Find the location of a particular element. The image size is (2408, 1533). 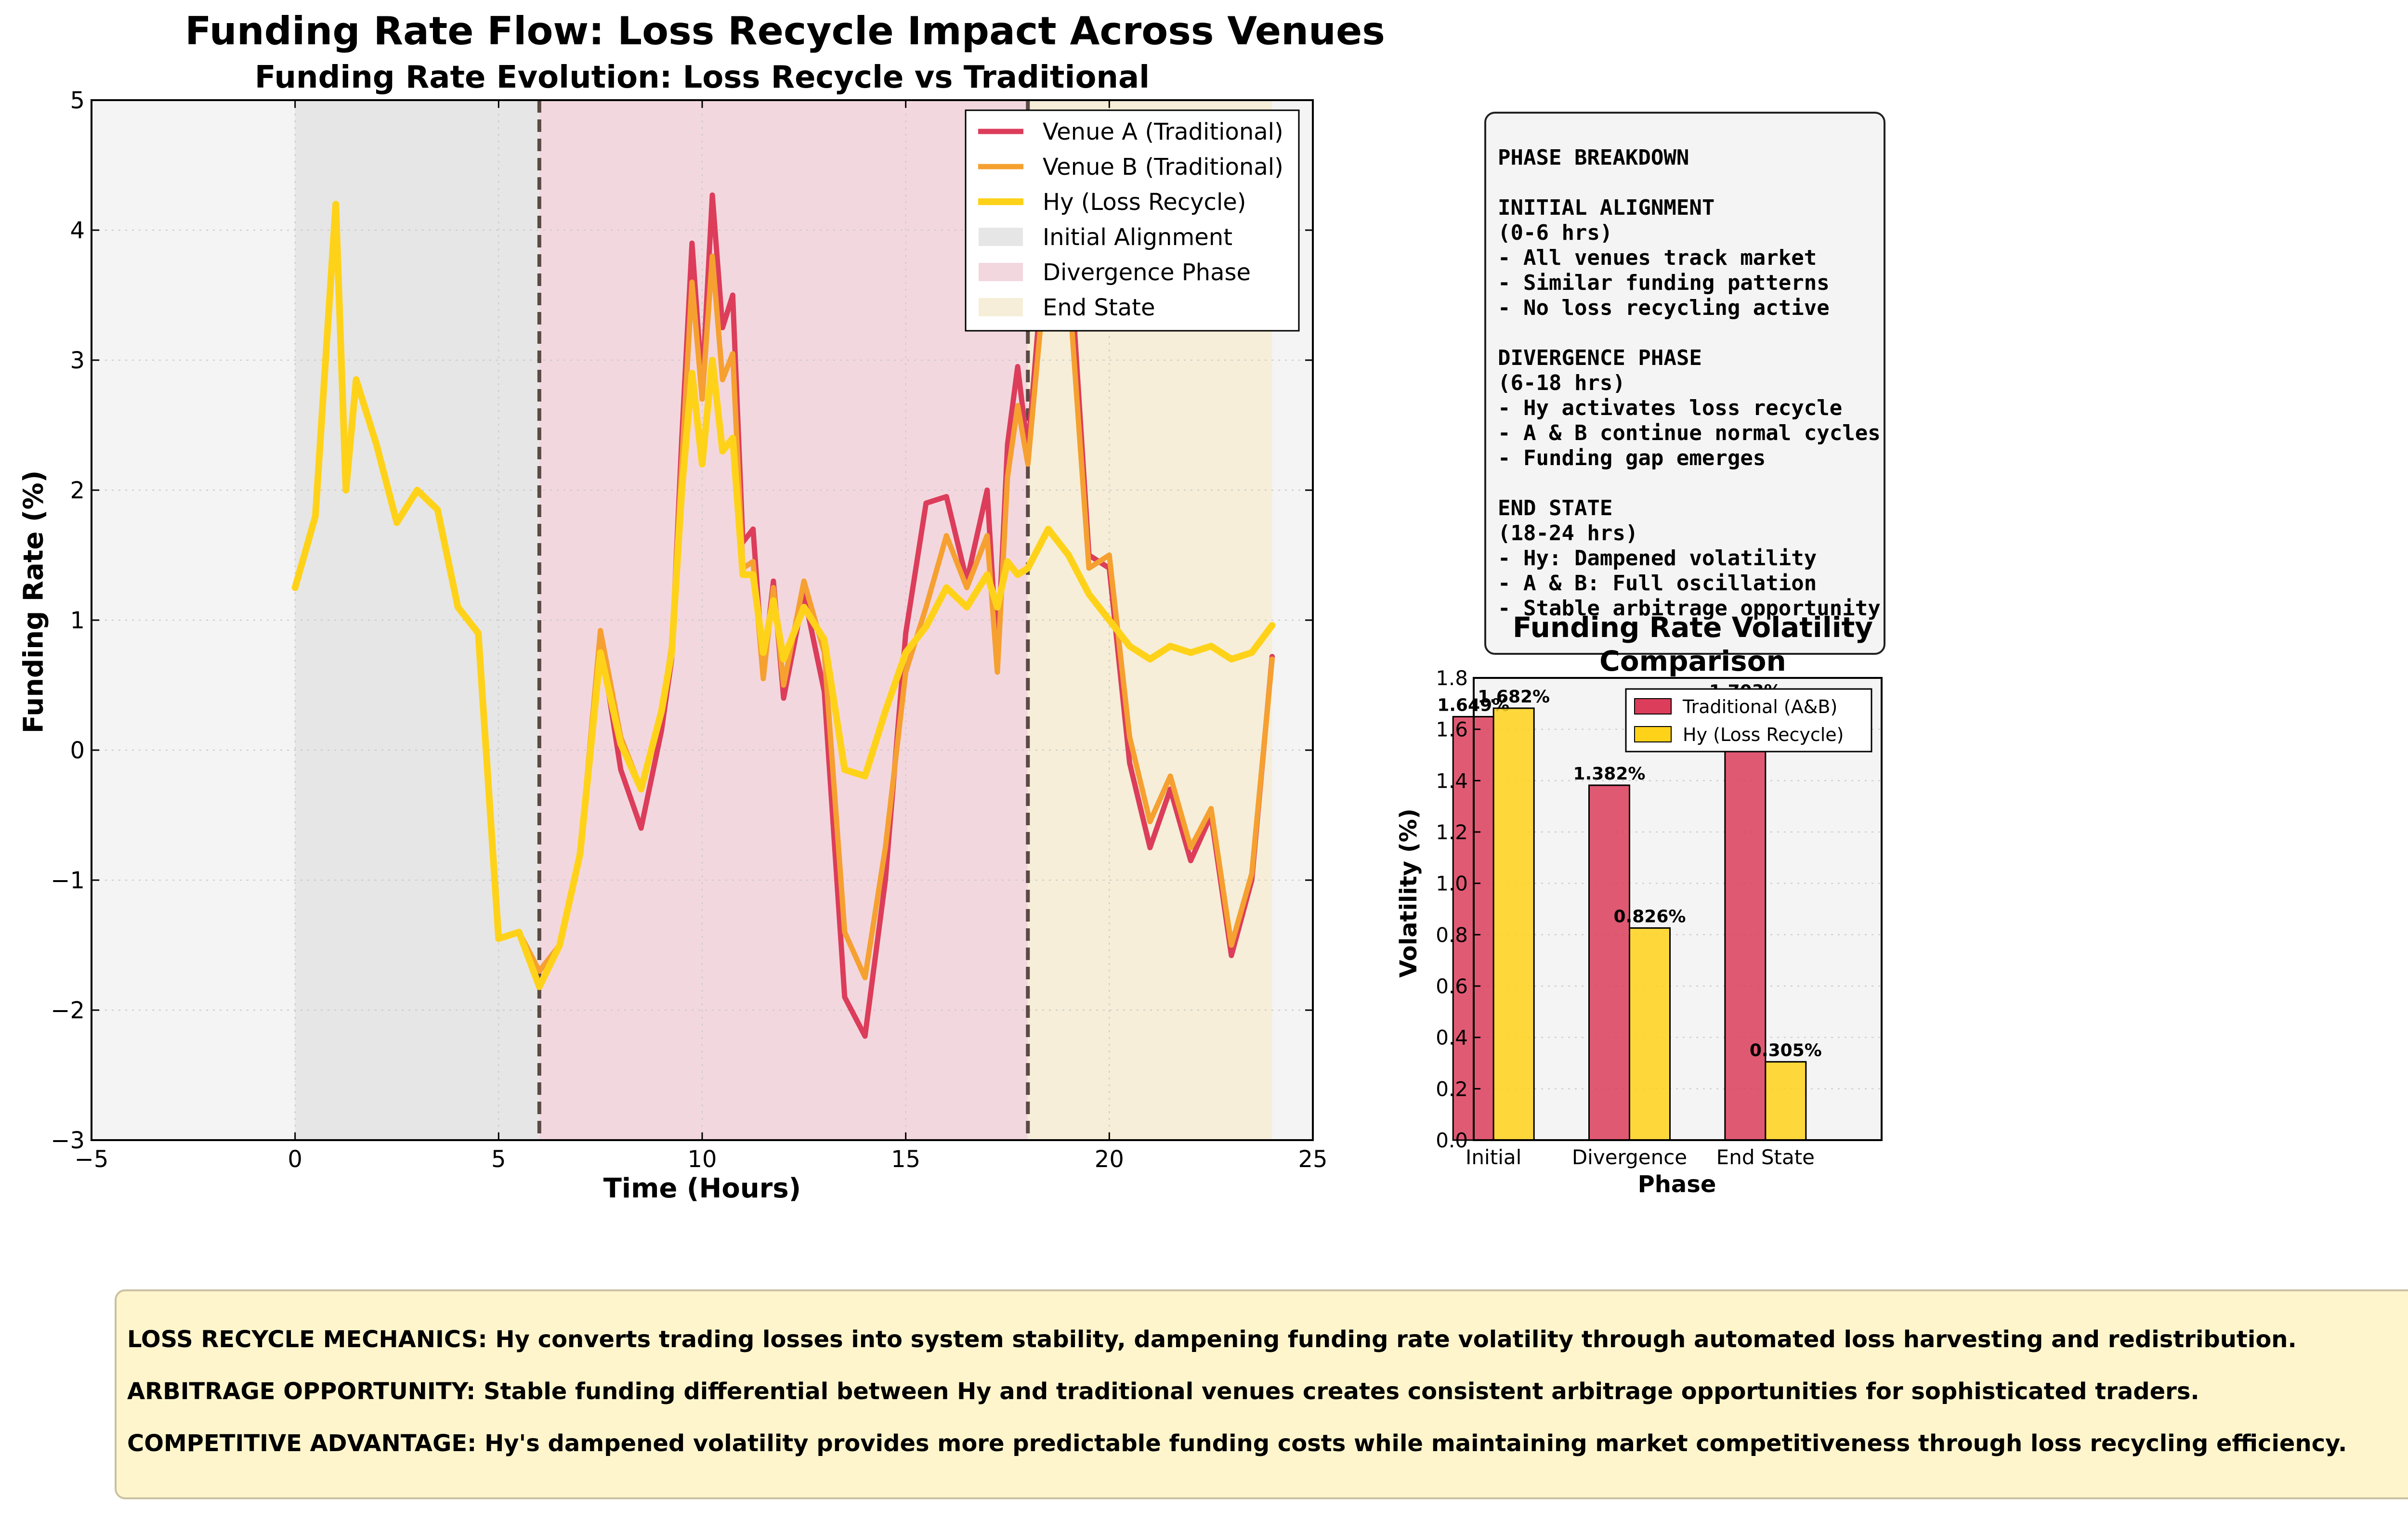

phase-section-item: - Hy: Dampened volatility is located at coordinates (1657, 558).